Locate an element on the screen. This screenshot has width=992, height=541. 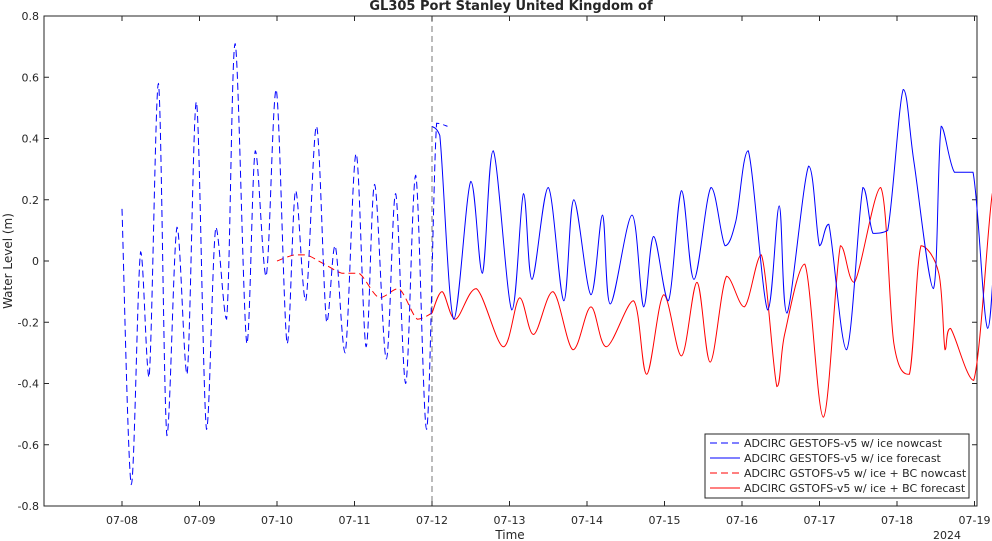
x-tick-label: 07-11 is located at coordinates (355, 520).